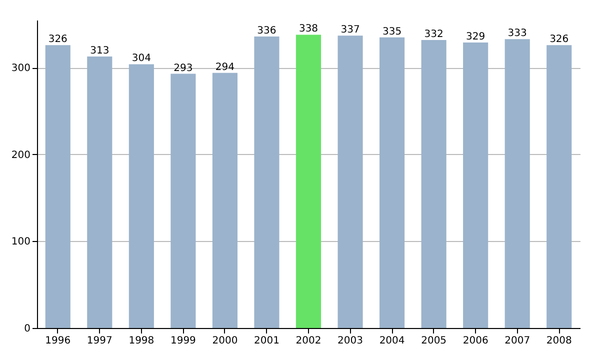  Describe the element at coordinates (559, 341) in the screenshot. I see `x-tick-label: 2008` at that location.